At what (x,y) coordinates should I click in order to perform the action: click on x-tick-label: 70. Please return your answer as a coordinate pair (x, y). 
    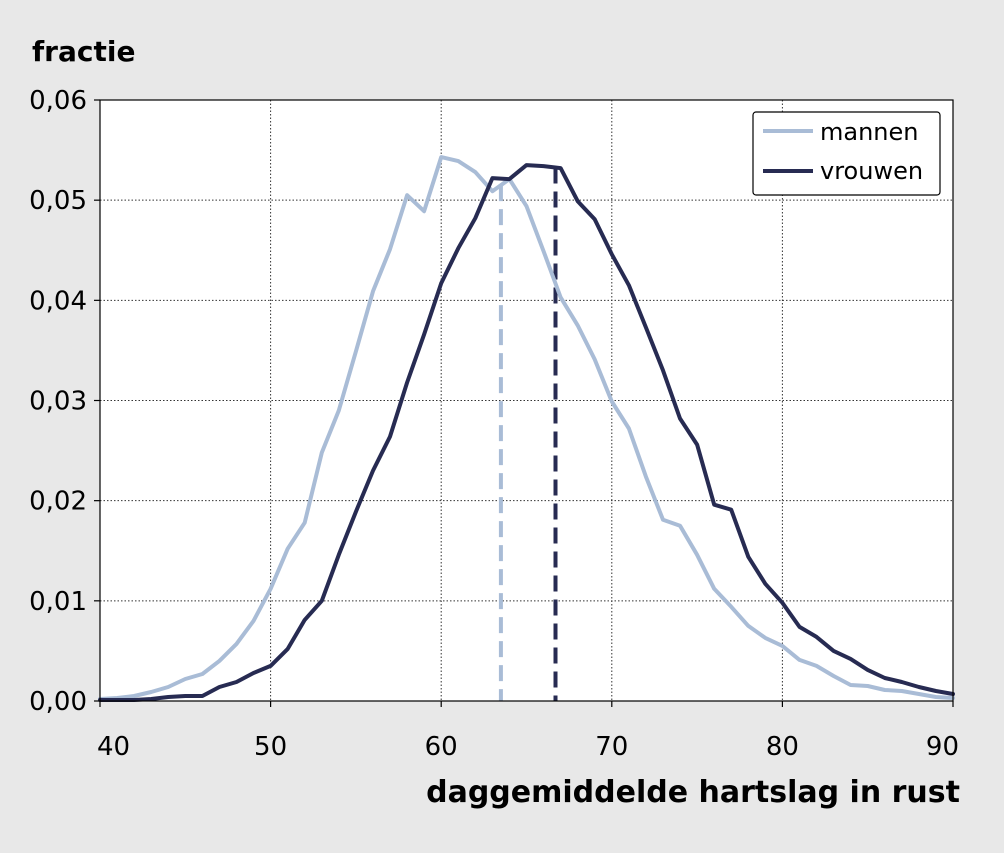
    Looking at the image, I should click on (611, 747).